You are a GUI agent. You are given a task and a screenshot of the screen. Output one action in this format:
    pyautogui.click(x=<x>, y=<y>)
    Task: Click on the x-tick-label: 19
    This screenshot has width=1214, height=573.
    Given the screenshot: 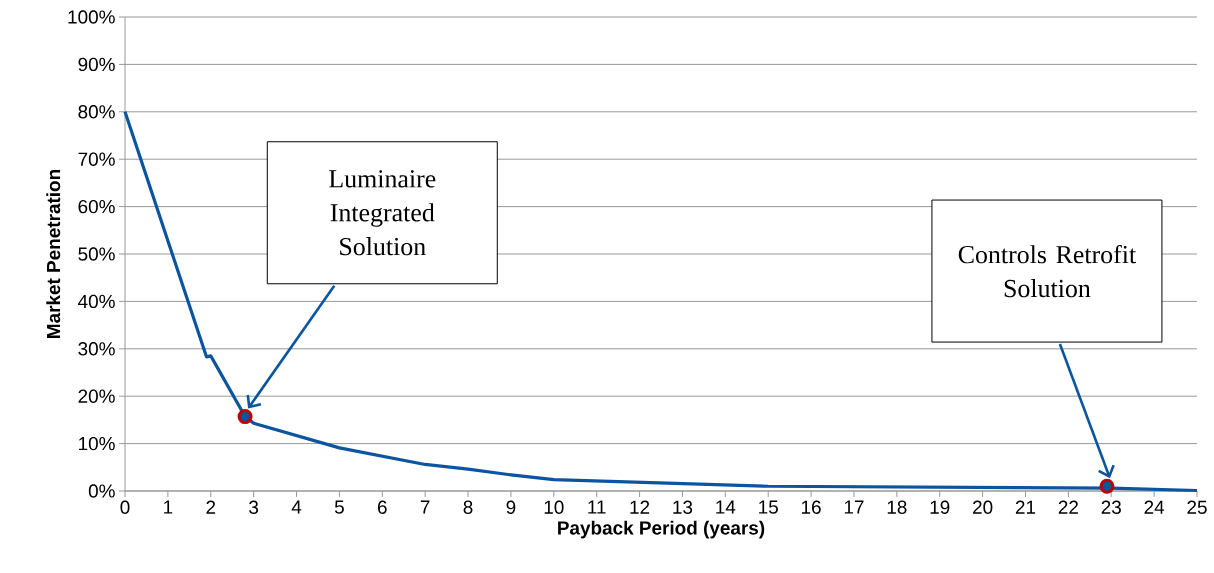 What is the action you would take?
    pyautogui.click(x=940, y=507)
    